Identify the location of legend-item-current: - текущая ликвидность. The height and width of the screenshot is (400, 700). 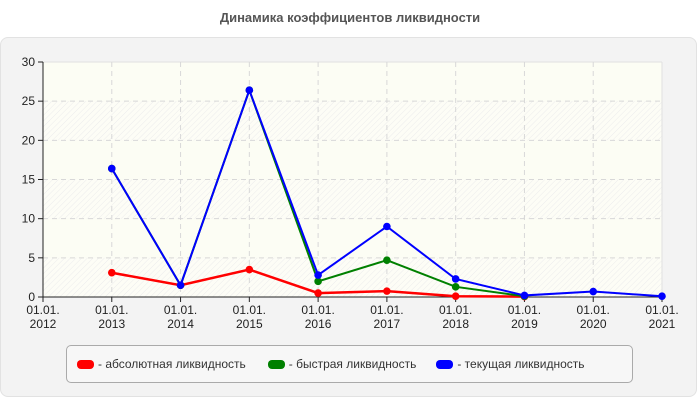
(510, 364).